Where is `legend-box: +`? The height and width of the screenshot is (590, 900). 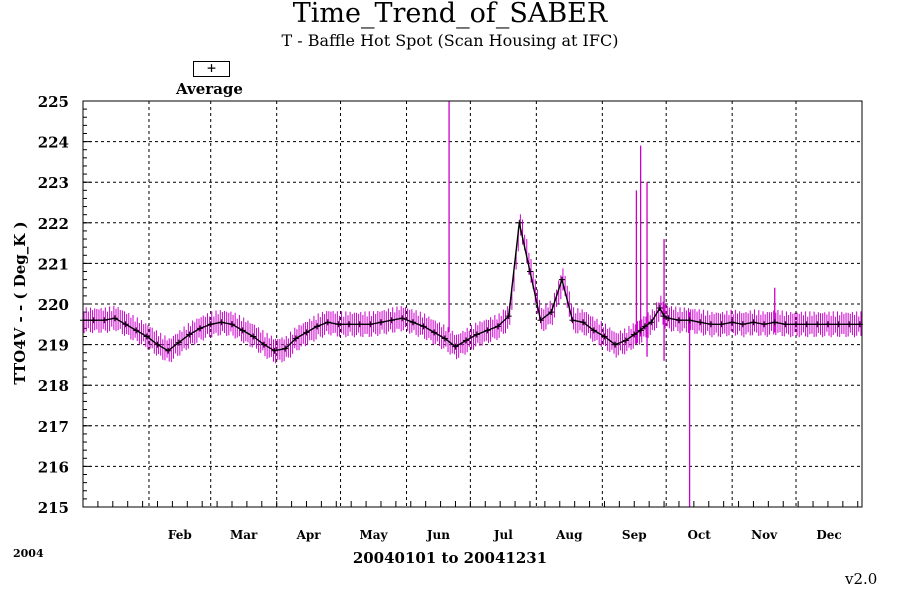 legend-box: + is located at coordinates (211, 68).